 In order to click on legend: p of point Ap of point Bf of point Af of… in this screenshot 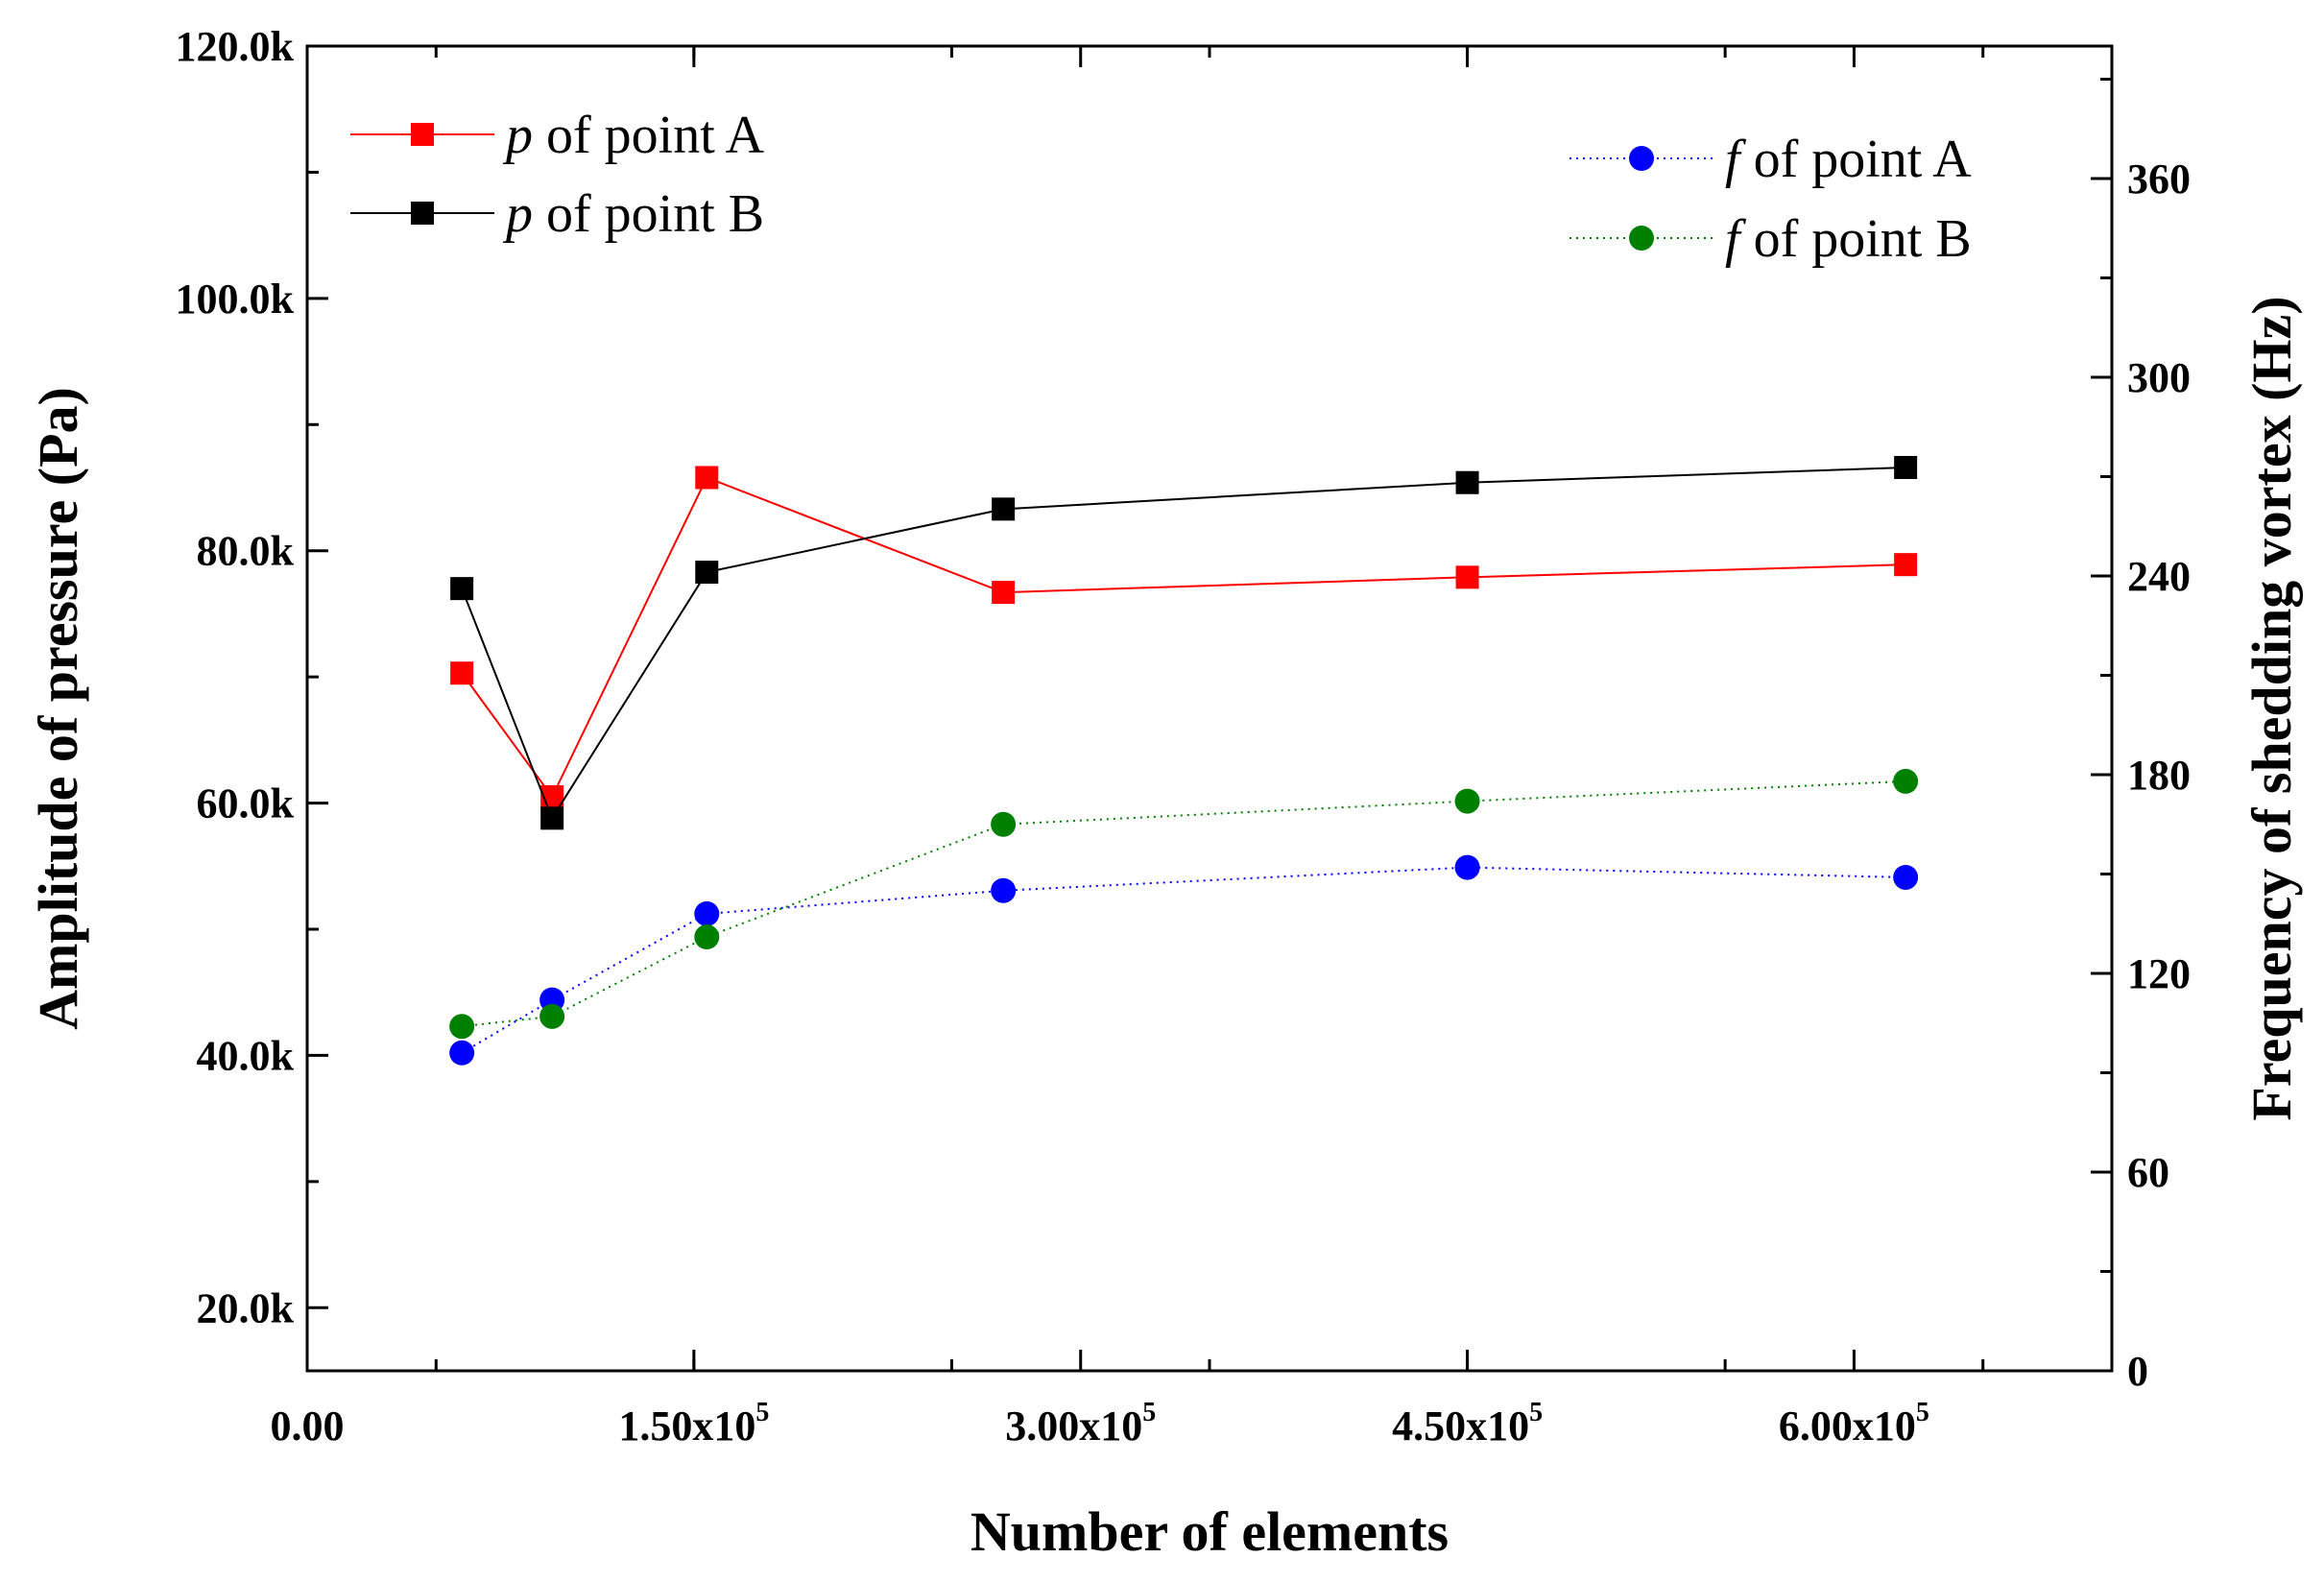, I will do `click(1161, 187)`.